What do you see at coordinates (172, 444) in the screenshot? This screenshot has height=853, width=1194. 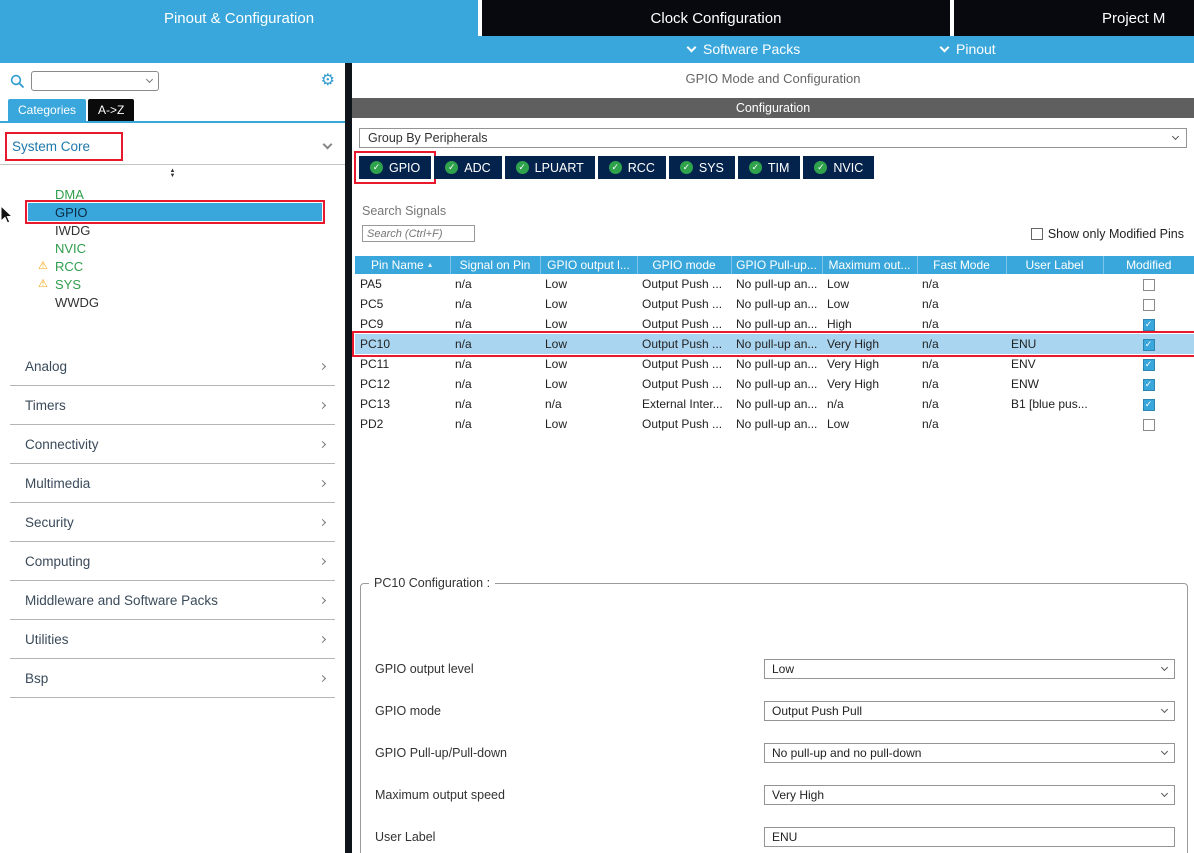 I see `sidebar-section-connectivity: Connectivity` at bounding box center [172, 444].